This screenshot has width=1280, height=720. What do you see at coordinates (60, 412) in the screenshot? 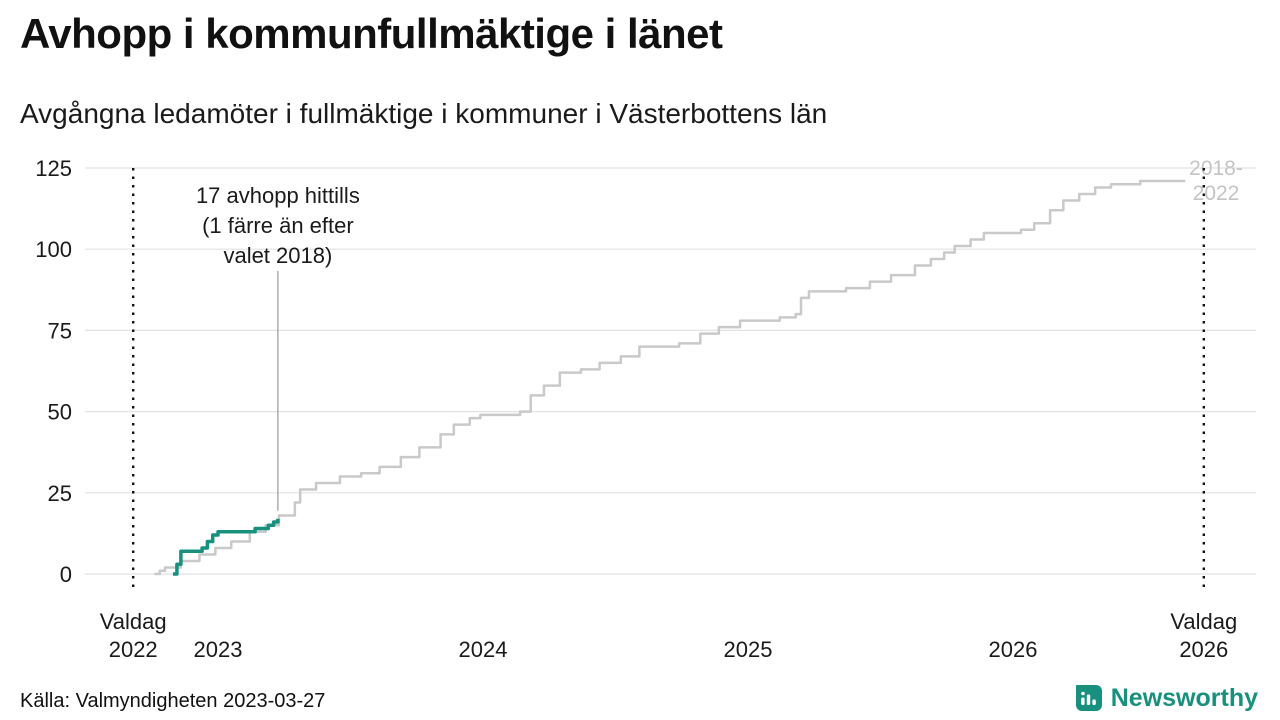
I see `y-tick-label: 50` at bounding box center [60, 412].